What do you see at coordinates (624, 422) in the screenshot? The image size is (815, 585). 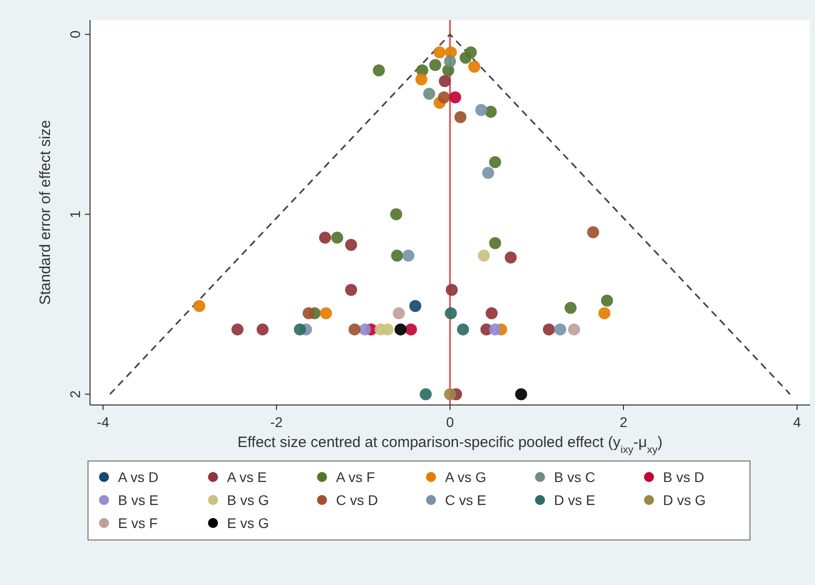 I see `x-tick-label: 2` at bounding box center [624, 422].